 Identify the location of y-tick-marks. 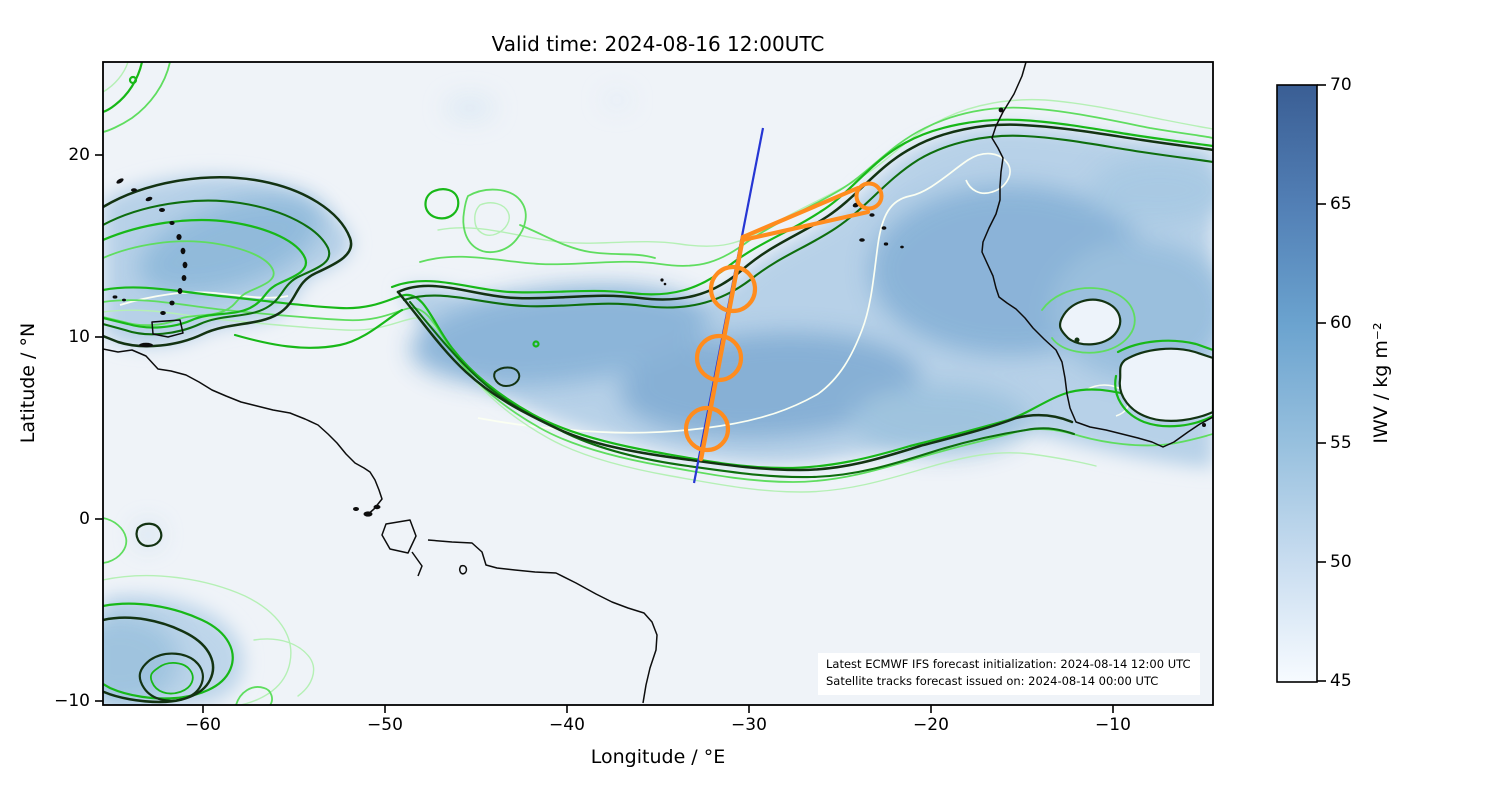
(99, 428).